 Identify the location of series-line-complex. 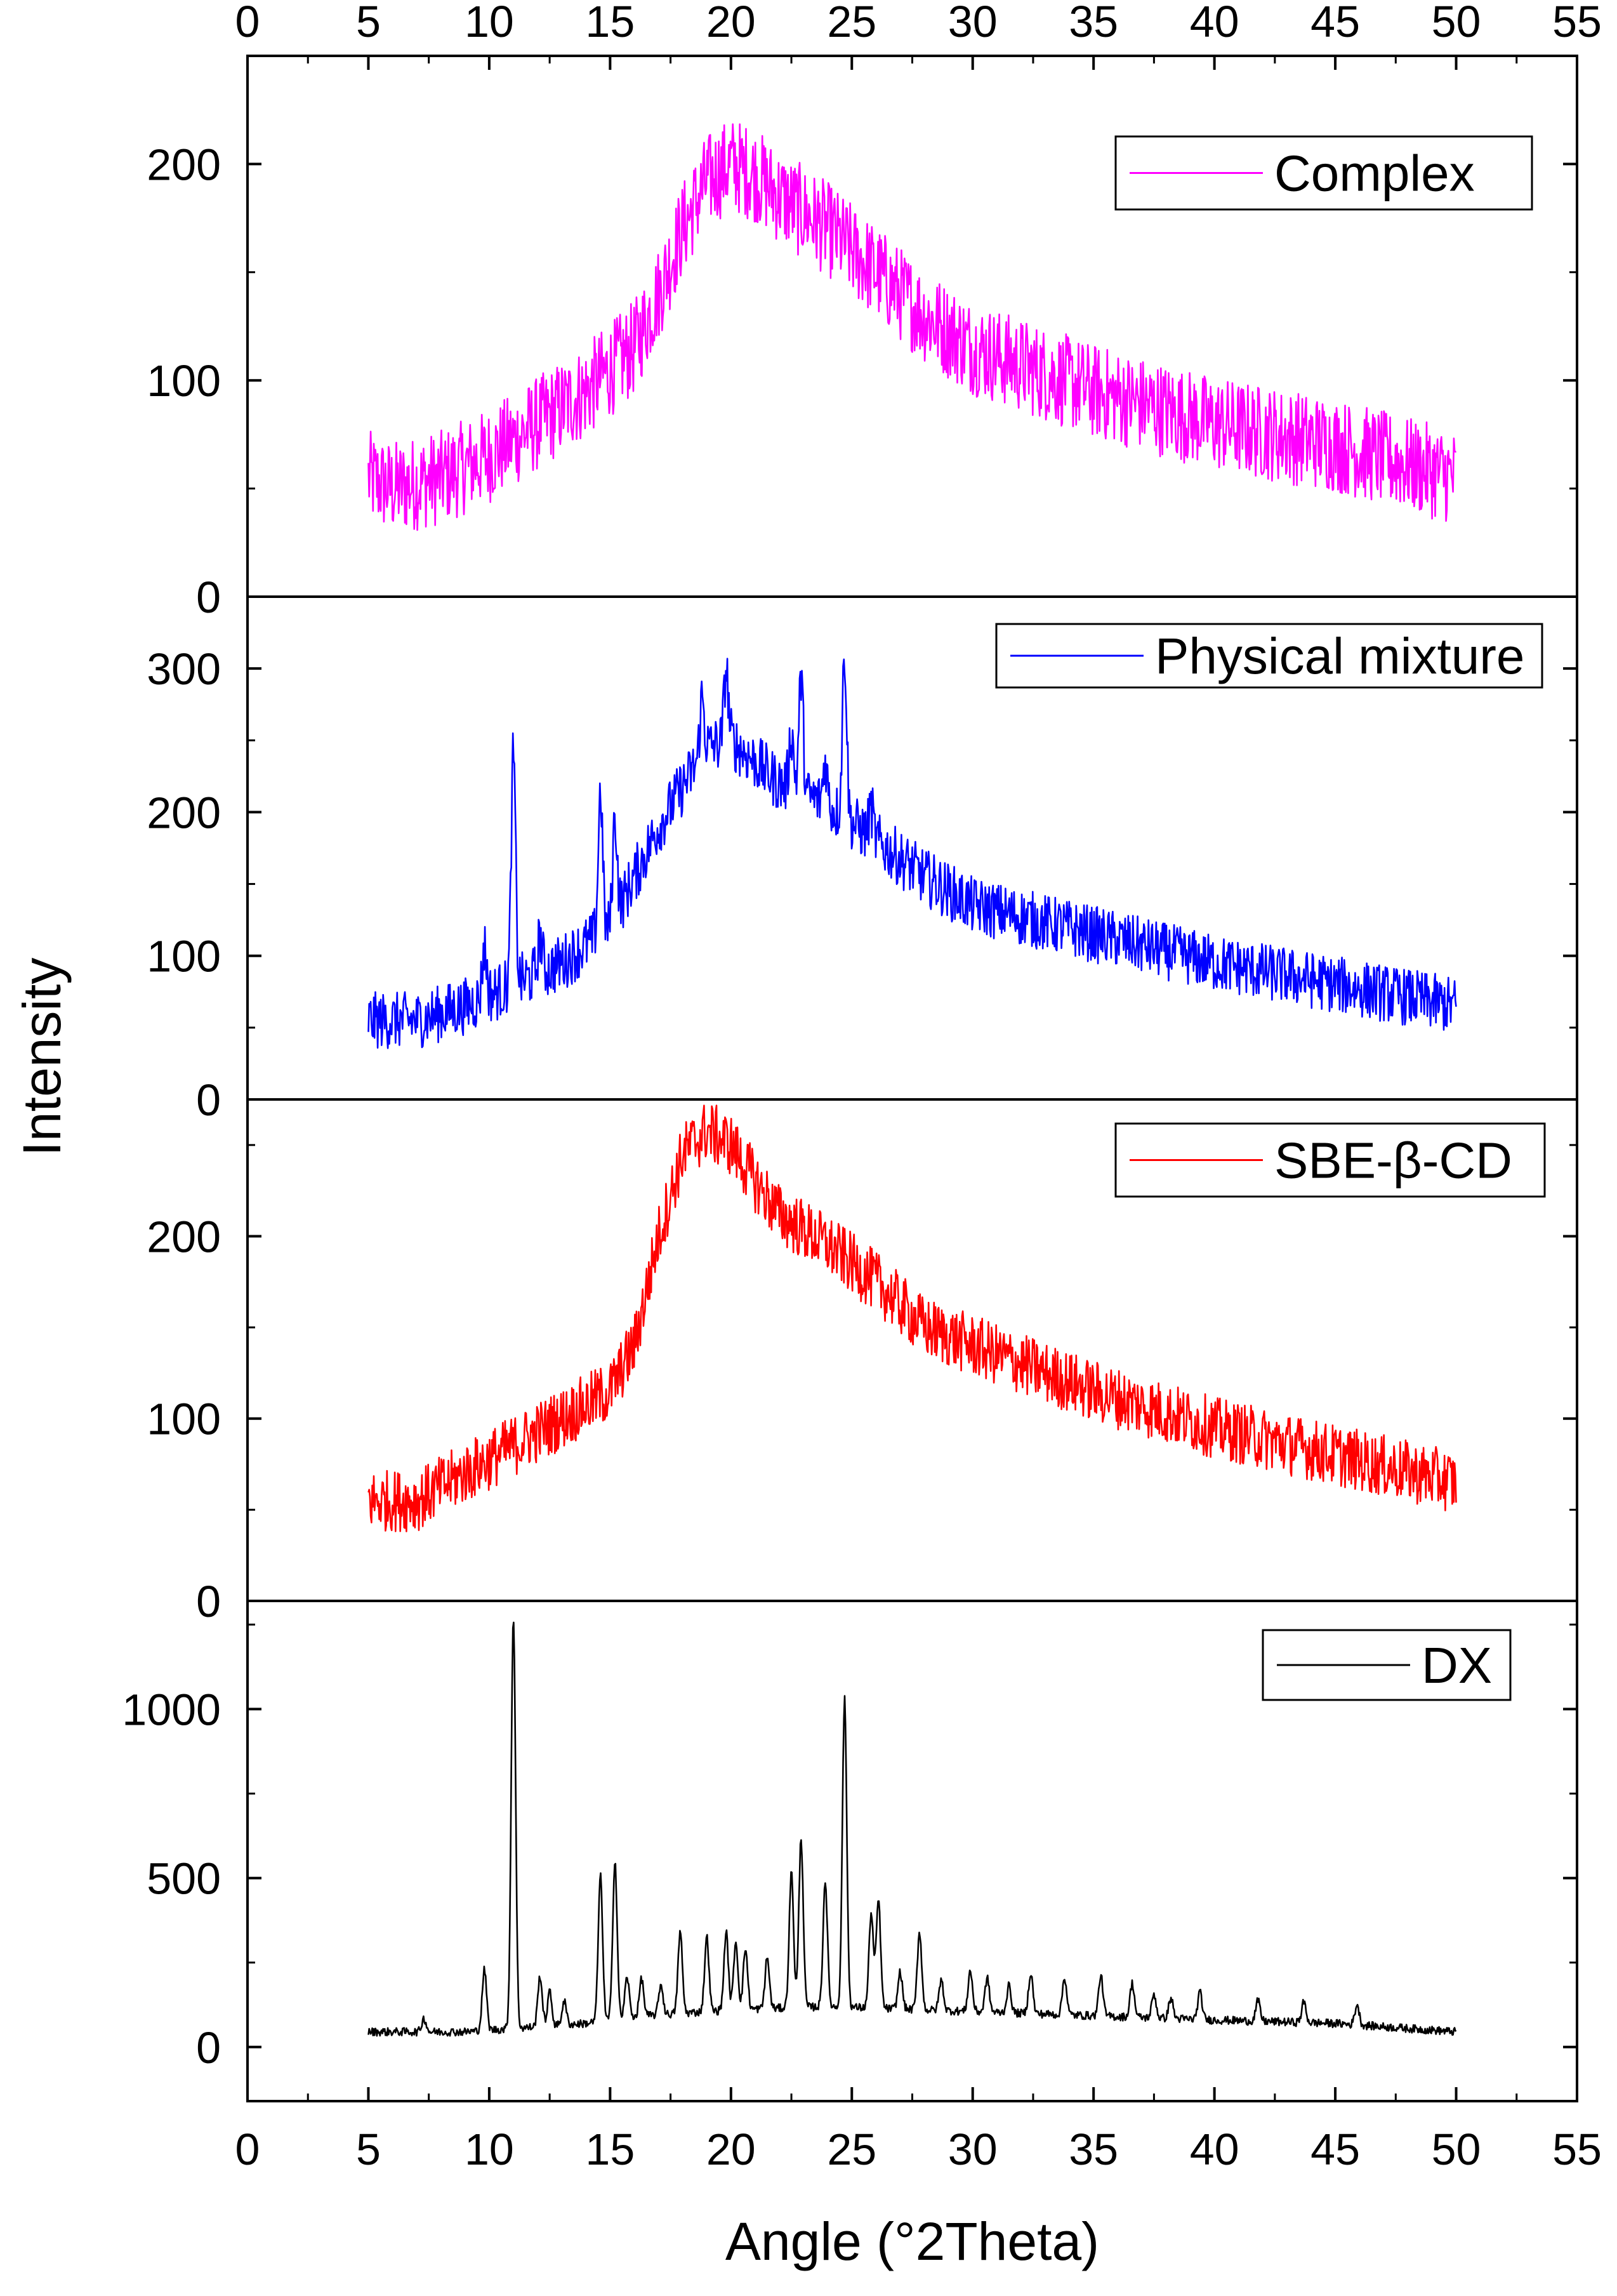
(912, 327).